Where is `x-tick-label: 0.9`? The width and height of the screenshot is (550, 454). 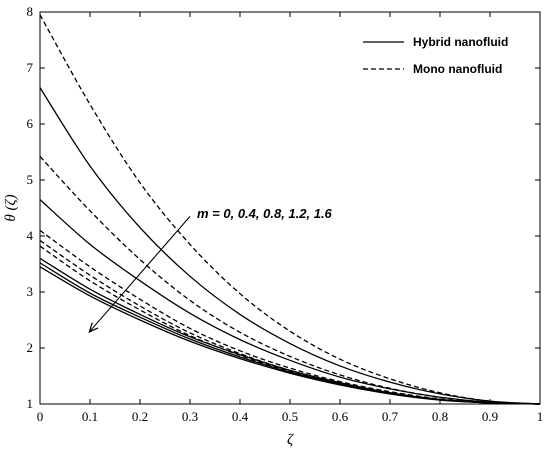
x-tick-label: 0.9 is located at coordinates (490, 416).